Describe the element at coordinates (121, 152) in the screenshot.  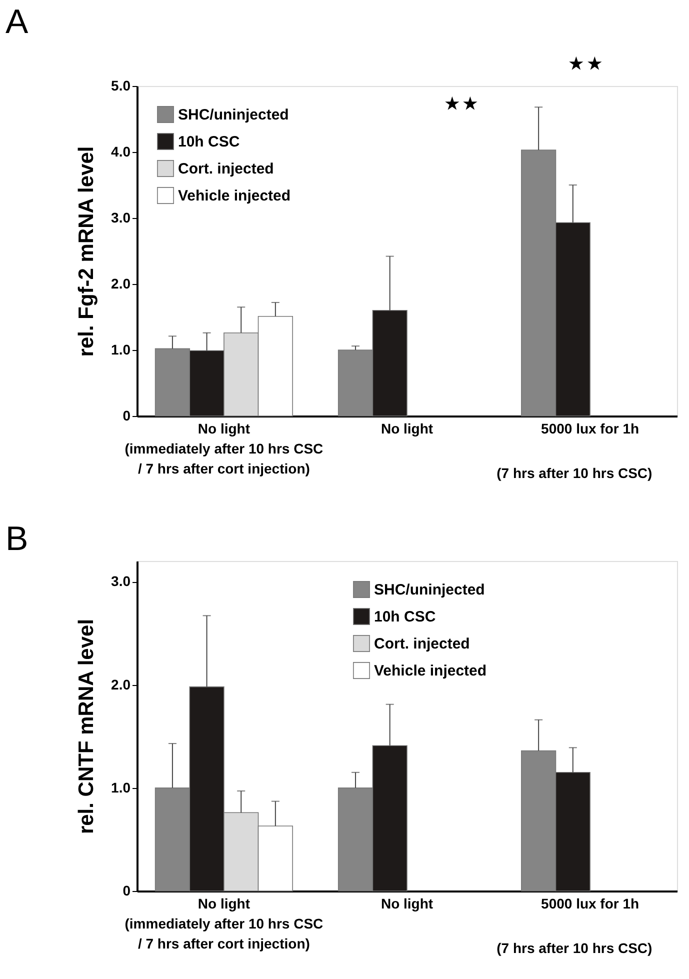
I see `y-tick-label: 4.0` at that location.